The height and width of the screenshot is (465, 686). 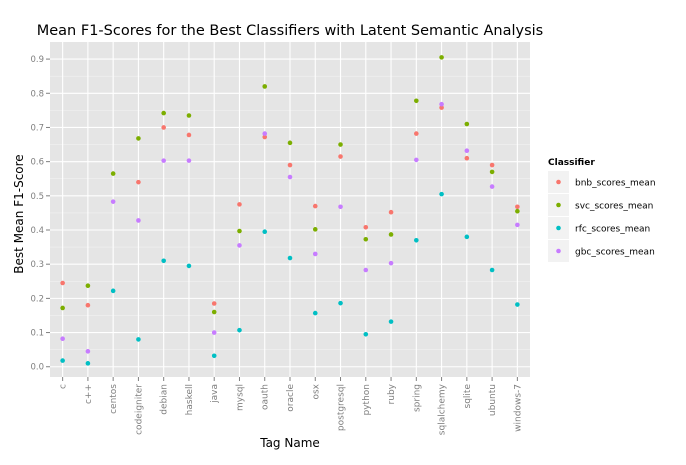 I want to click on y-tick-label: 0.3, so click(x=37, y=265).